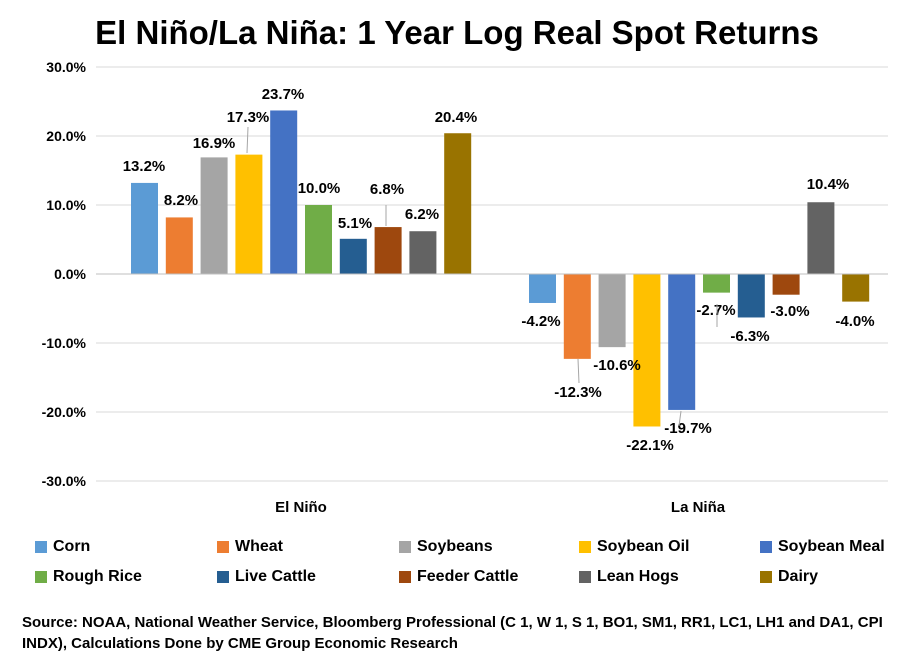 The width and height of the screenshot is (914, 663). Describe the element at coordinates (181, 200) in the screenshot. I see `data-label: 8.2%` at that location.